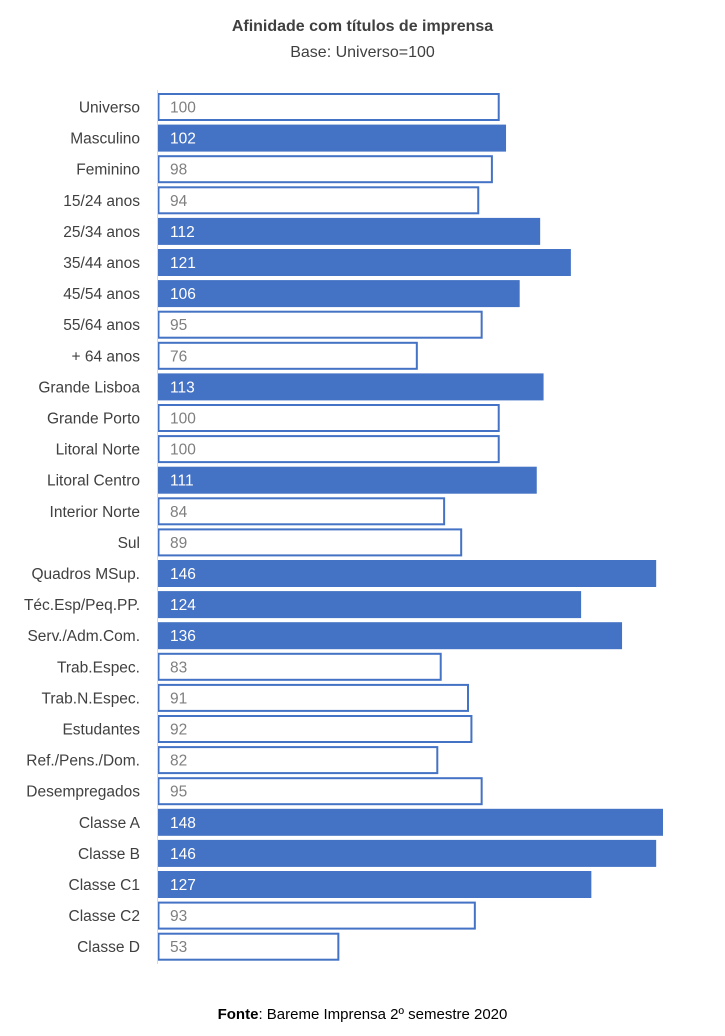  Describe the element at coordinates (105, 139) in the screenshot. I see `category-label-masculino: Masculino` at that location.